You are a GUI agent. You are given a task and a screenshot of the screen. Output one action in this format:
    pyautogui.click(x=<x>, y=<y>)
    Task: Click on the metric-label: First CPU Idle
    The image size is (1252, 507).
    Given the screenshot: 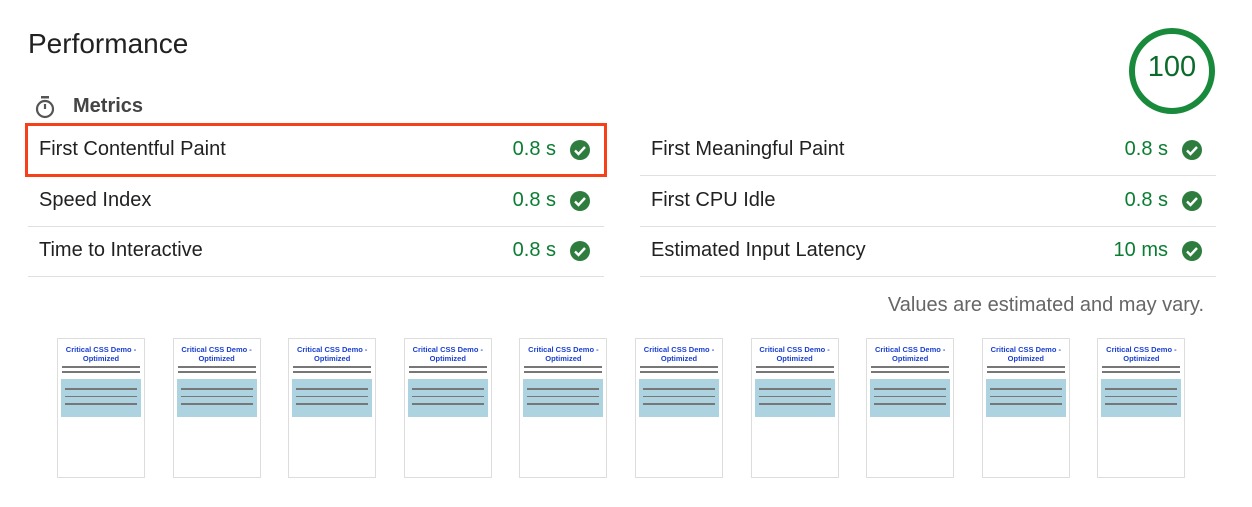 What is the action you would take?
    pyautogui.click(x=713, y=199)
    